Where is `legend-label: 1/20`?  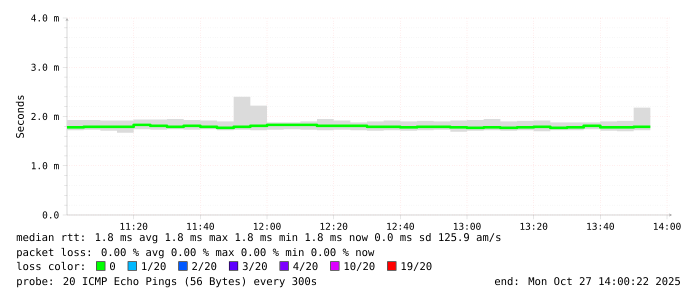 legend-label: 1/20 is located at coordinates (154, 266).